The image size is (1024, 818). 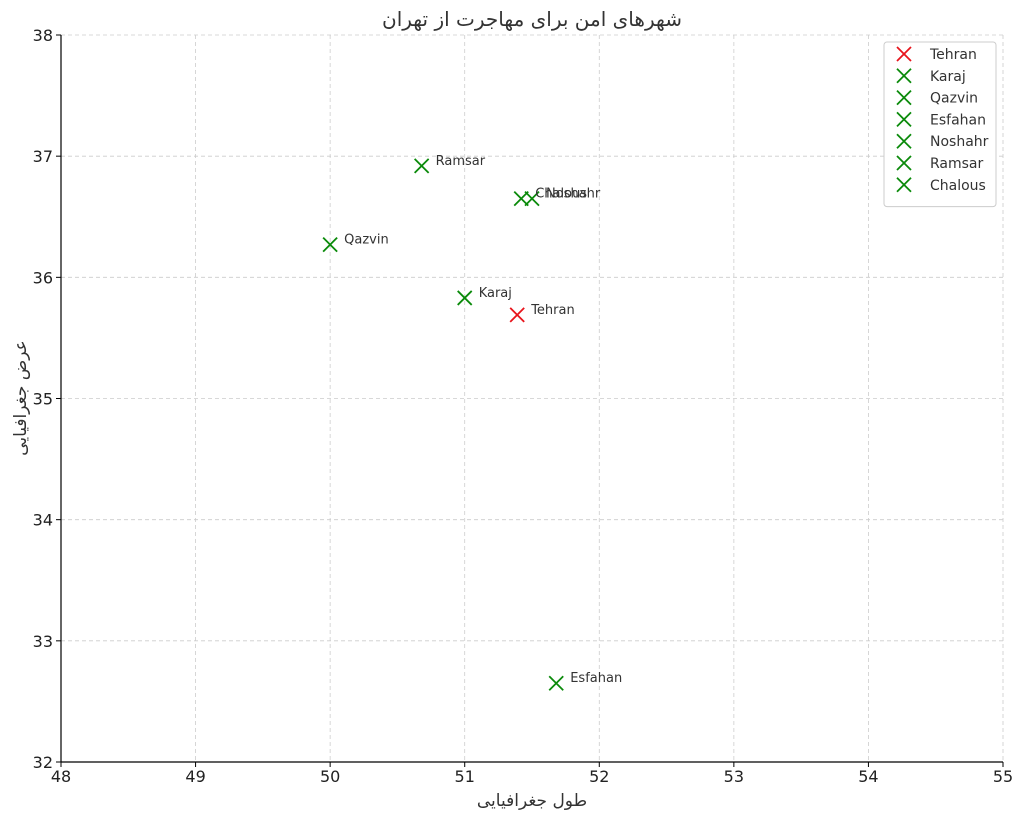 I want to click on legend-box, so click(x=940, y=124).